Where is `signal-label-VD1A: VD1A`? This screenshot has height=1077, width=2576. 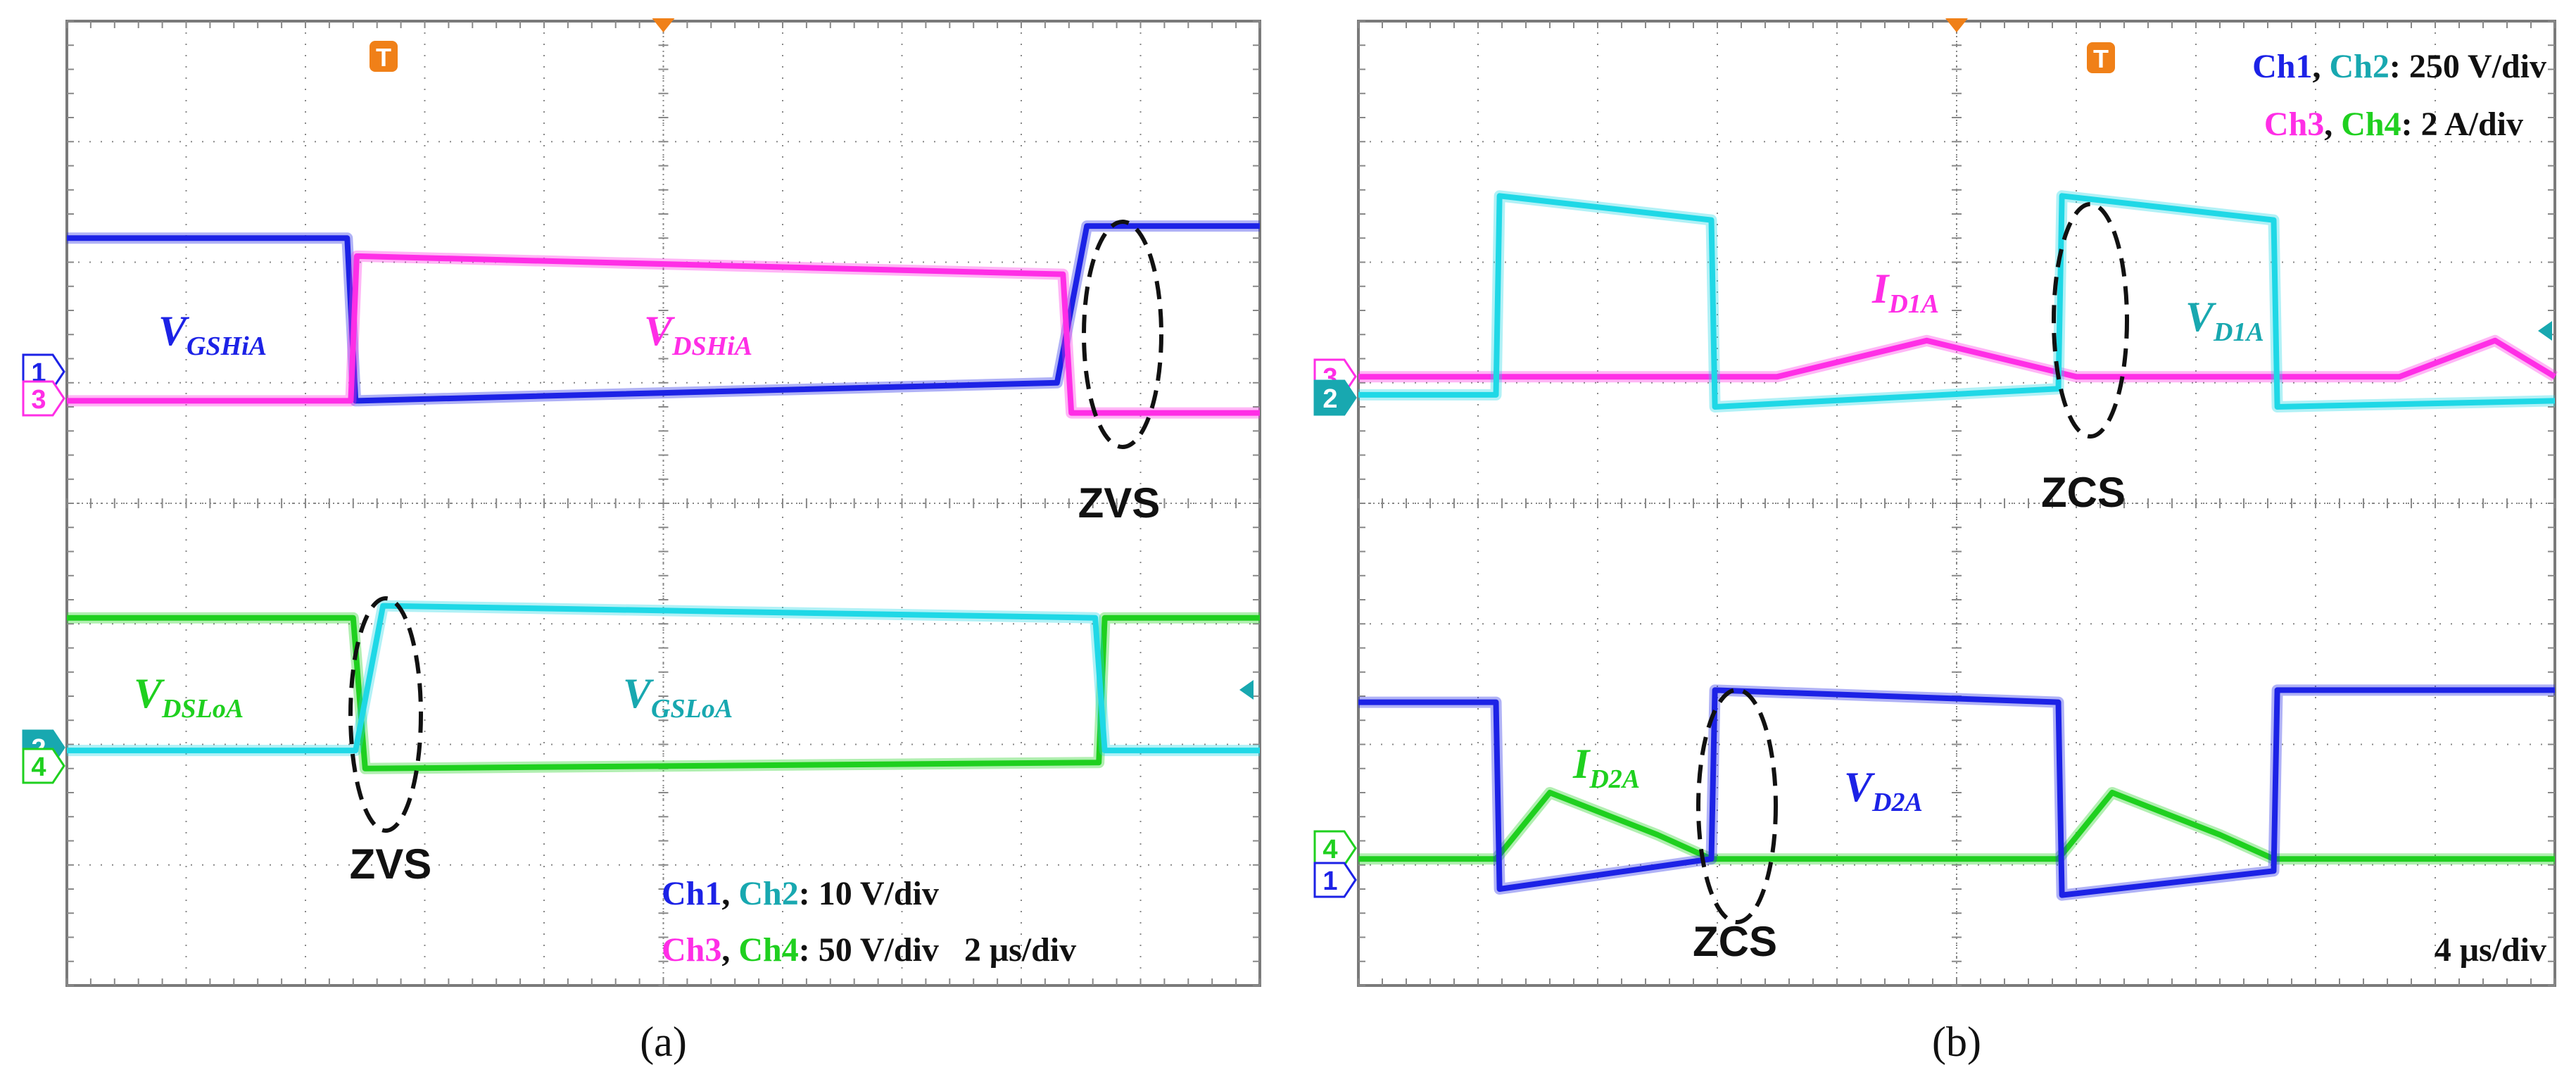 signal-label-VD1A: VD1A is located at coordinates (2224, 321).